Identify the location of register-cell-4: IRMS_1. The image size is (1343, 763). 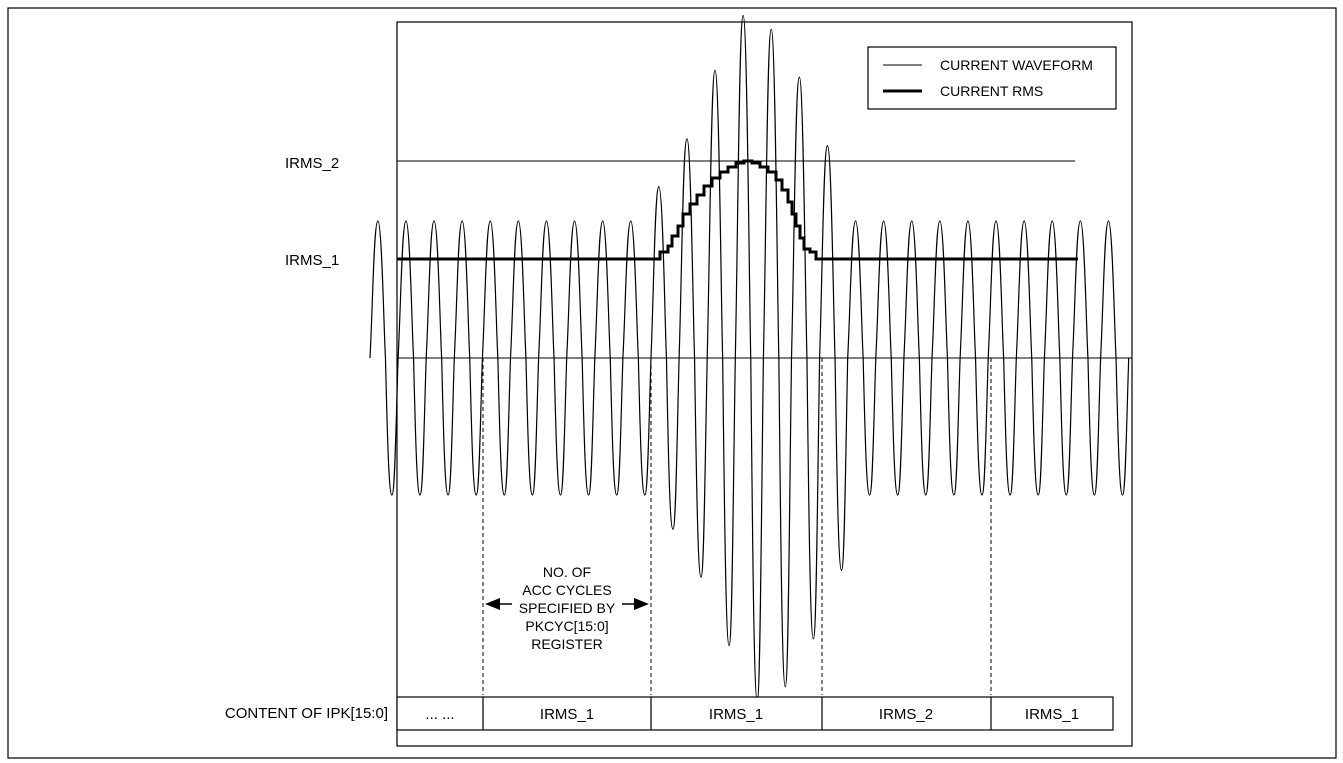
(1052, 714).